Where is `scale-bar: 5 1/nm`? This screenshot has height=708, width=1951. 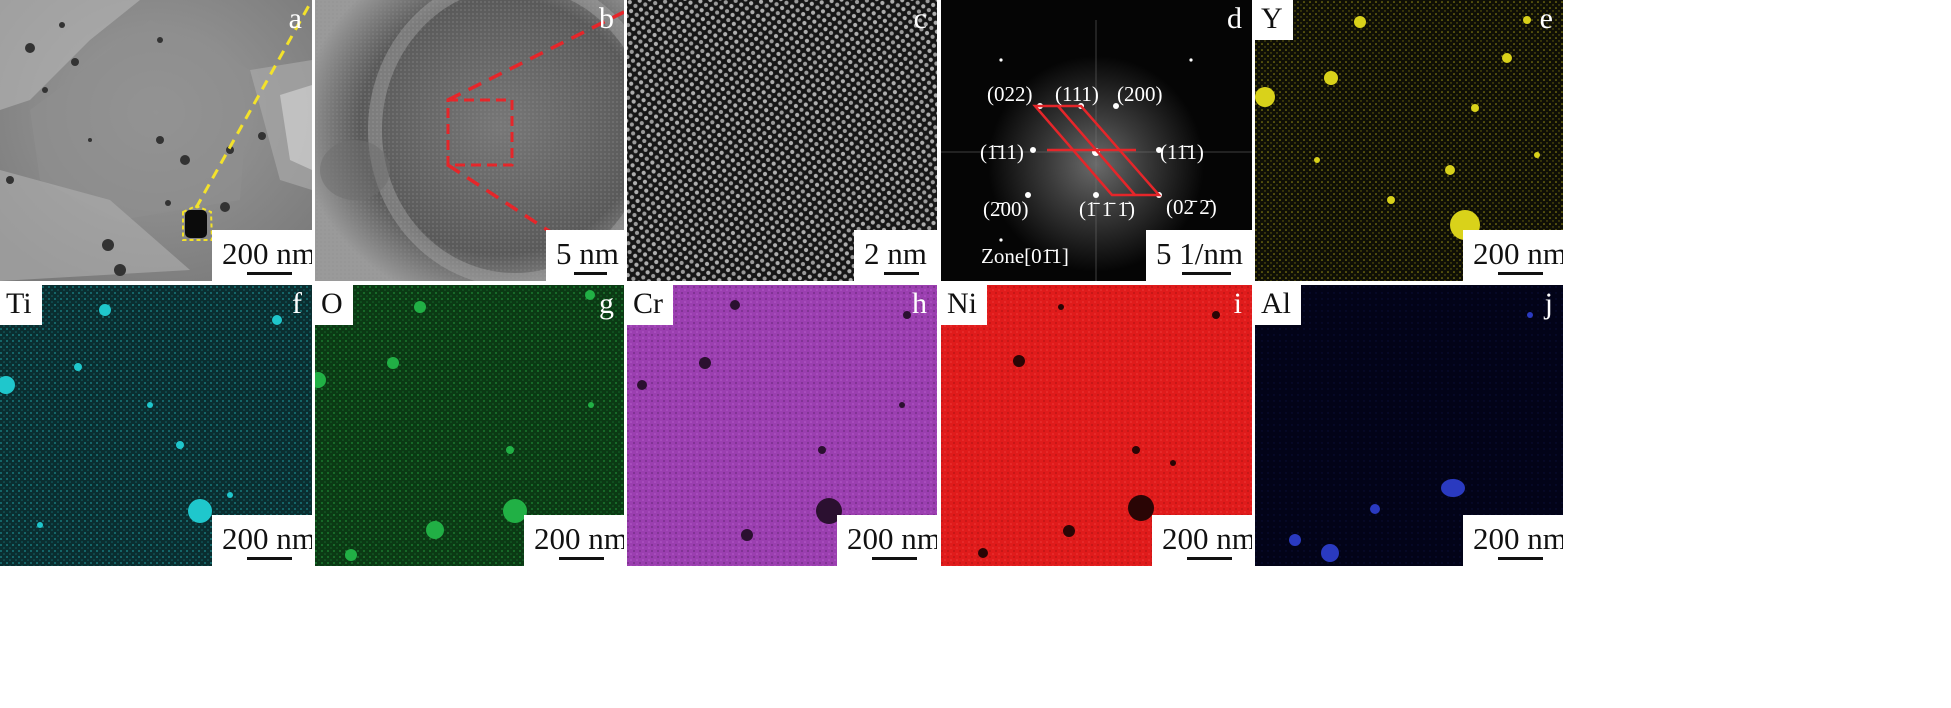 scale-bar: 5 1/nm is located at coordinates (1199, 255).